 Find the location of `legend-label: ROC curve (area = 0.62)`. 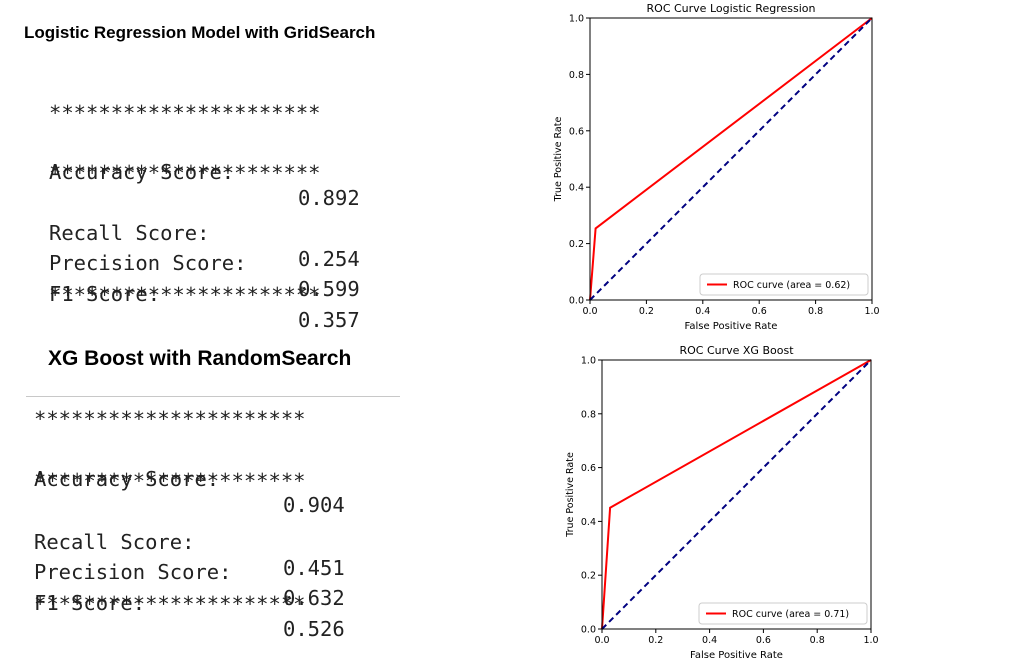

legend-label: ROC curve (area = 0.62) is located at coordinates (791, 285).